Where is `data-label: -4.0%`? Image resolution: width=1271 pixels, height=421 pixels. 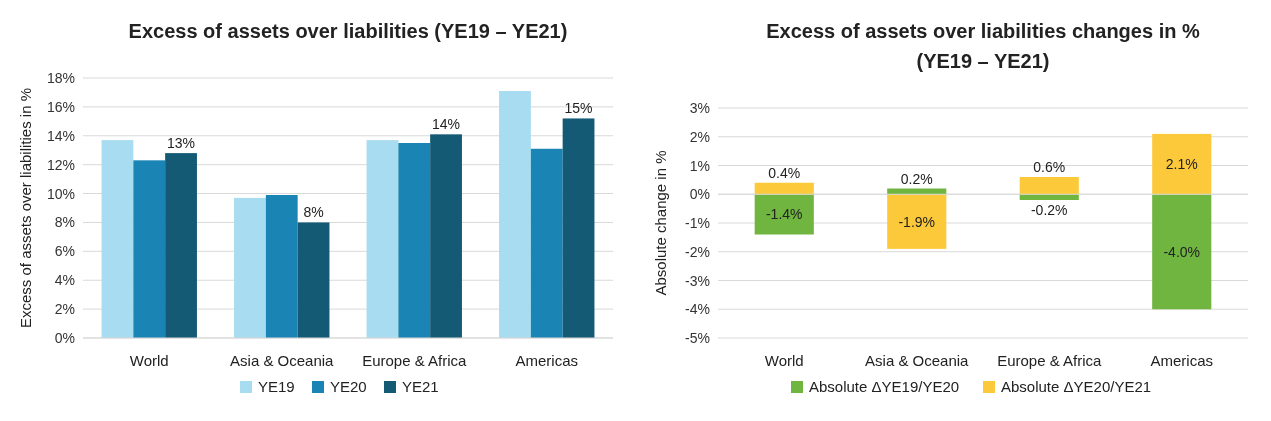
data-label: -4.0% is located at coordinates (1182, 251).